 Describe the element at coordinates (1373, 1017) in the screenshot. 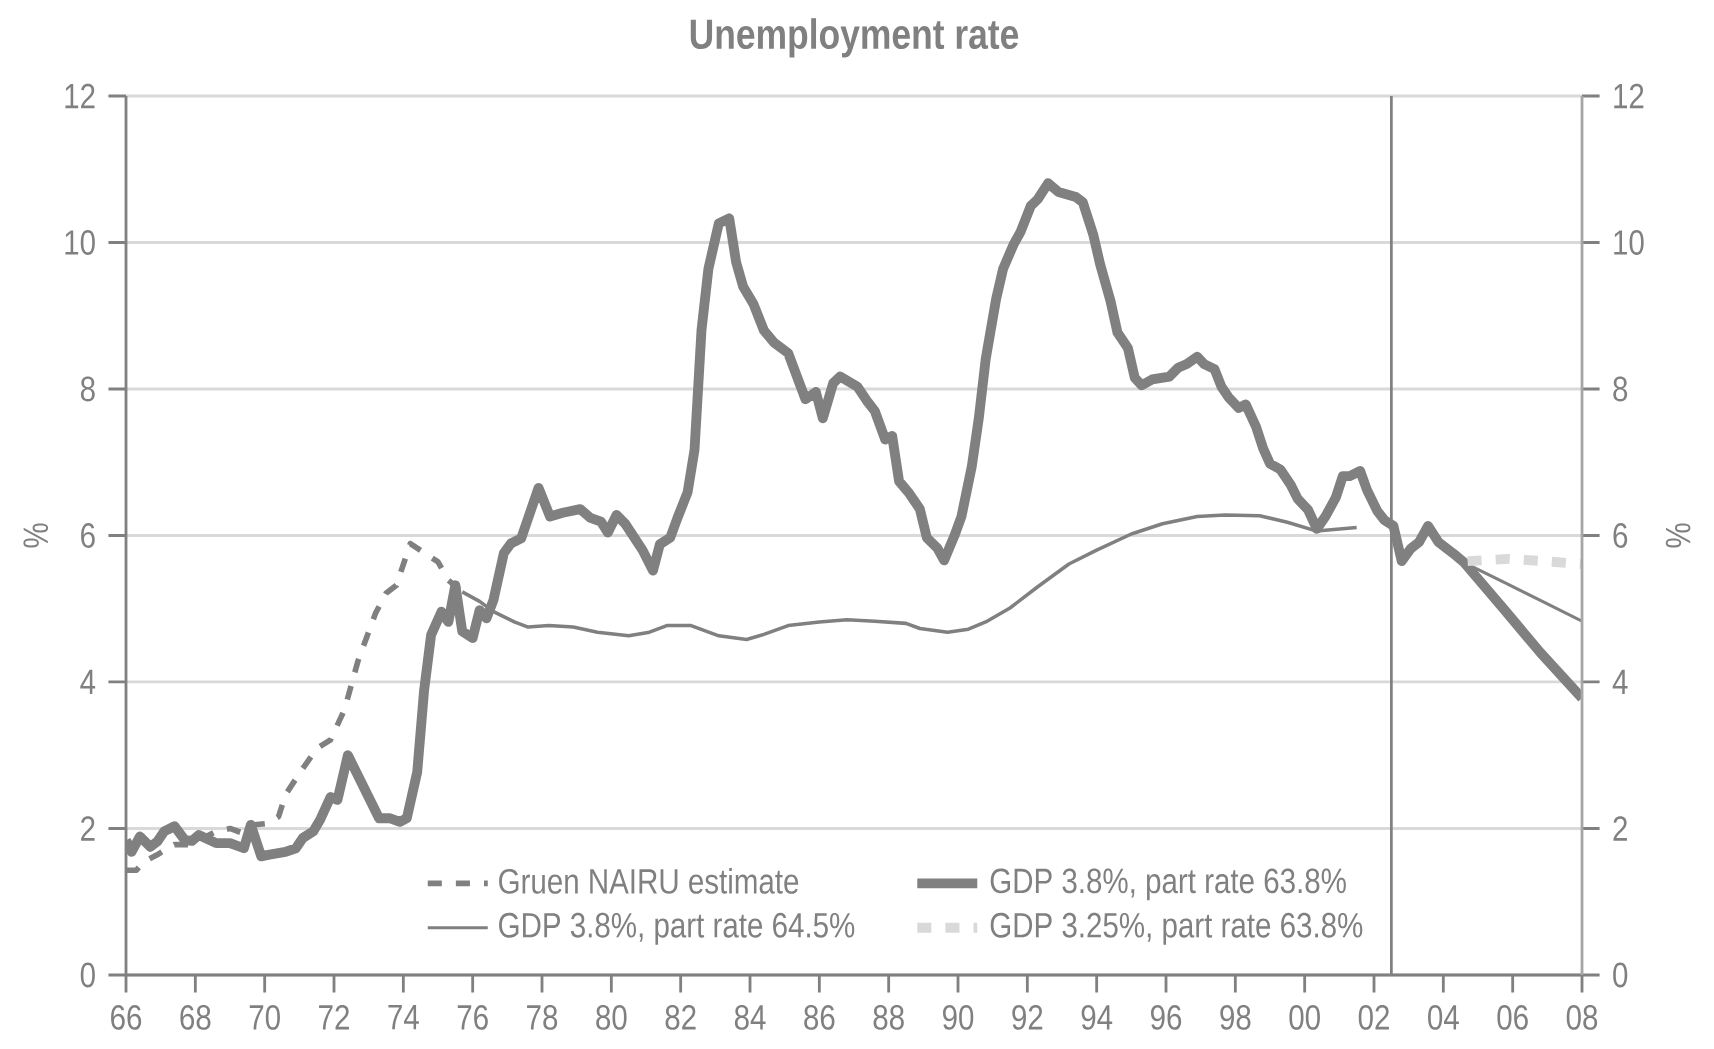

I see `x-tick-label: 02` at that location.